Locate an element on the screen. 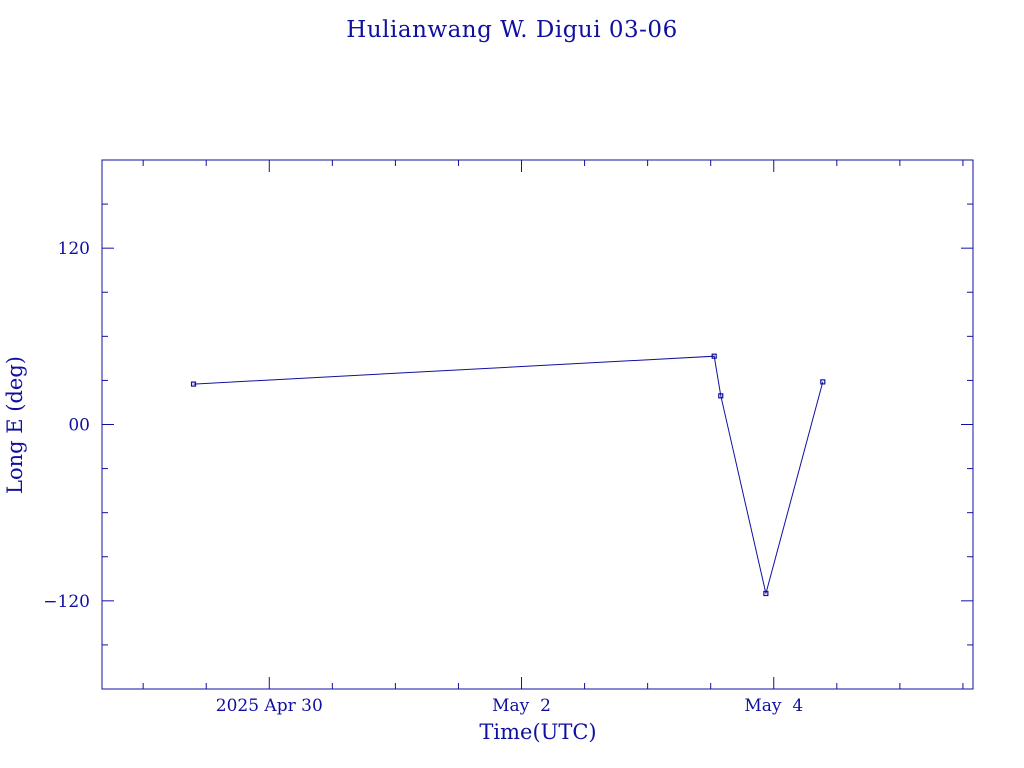 The image size is (1024, 768). y-axis-label: Long E (deg) is located at coordinates (15, 425).